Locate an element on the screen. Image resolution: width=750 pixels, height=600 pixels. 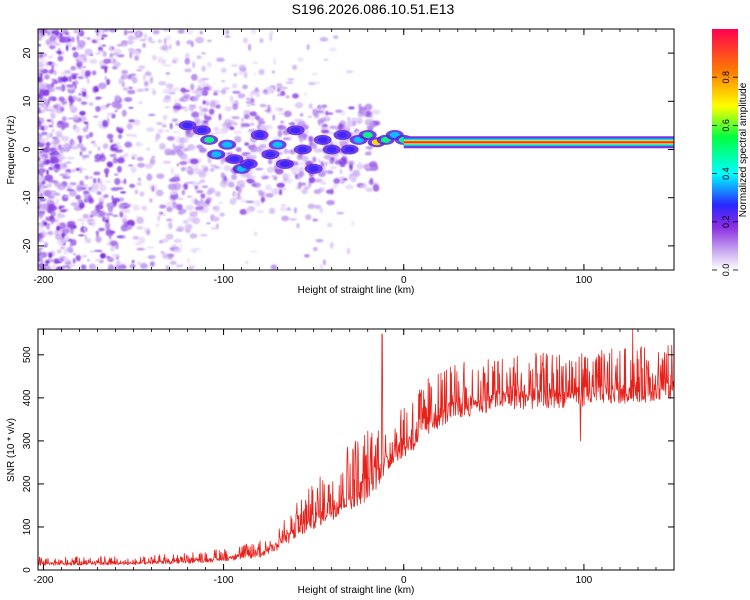
spectrogram-signal is located at coordinates (426, 147).